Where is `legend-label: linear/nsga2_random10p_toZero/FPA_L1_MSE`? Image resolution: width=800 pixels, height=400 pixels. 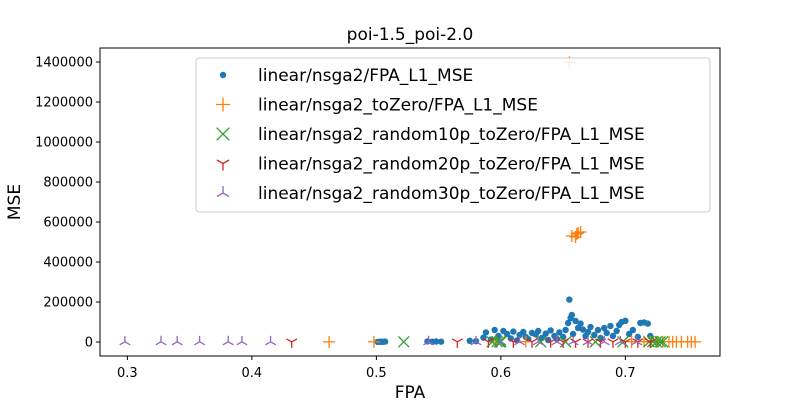
legend-label: linear/nsga2_random10p_toZero/FPA_L1_MSE is located at coordinates (451, 135).